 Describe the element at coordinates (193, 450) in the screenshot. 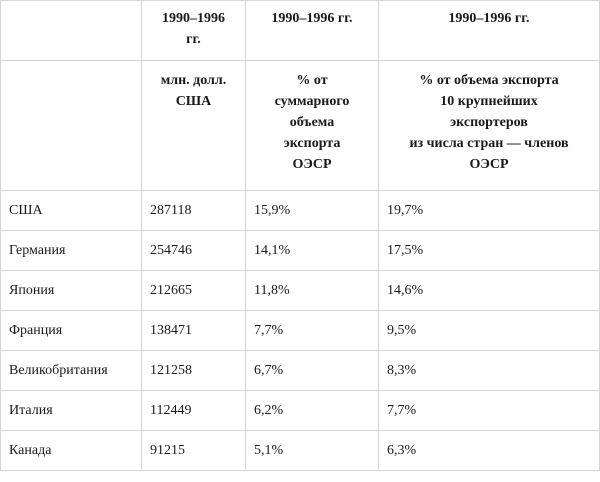

I see `value-cell: 91215` at that location.